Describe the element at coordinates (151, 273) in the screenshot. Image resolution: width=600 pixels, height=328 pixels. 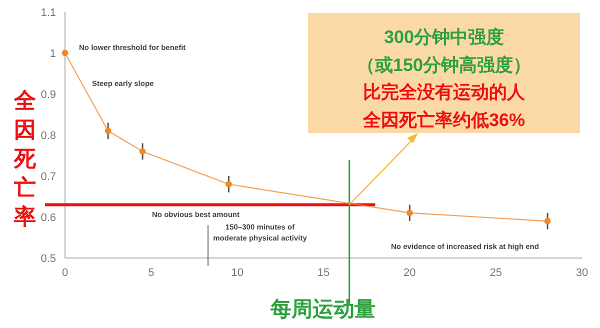
I see `x-tick-label: 5` at that location.